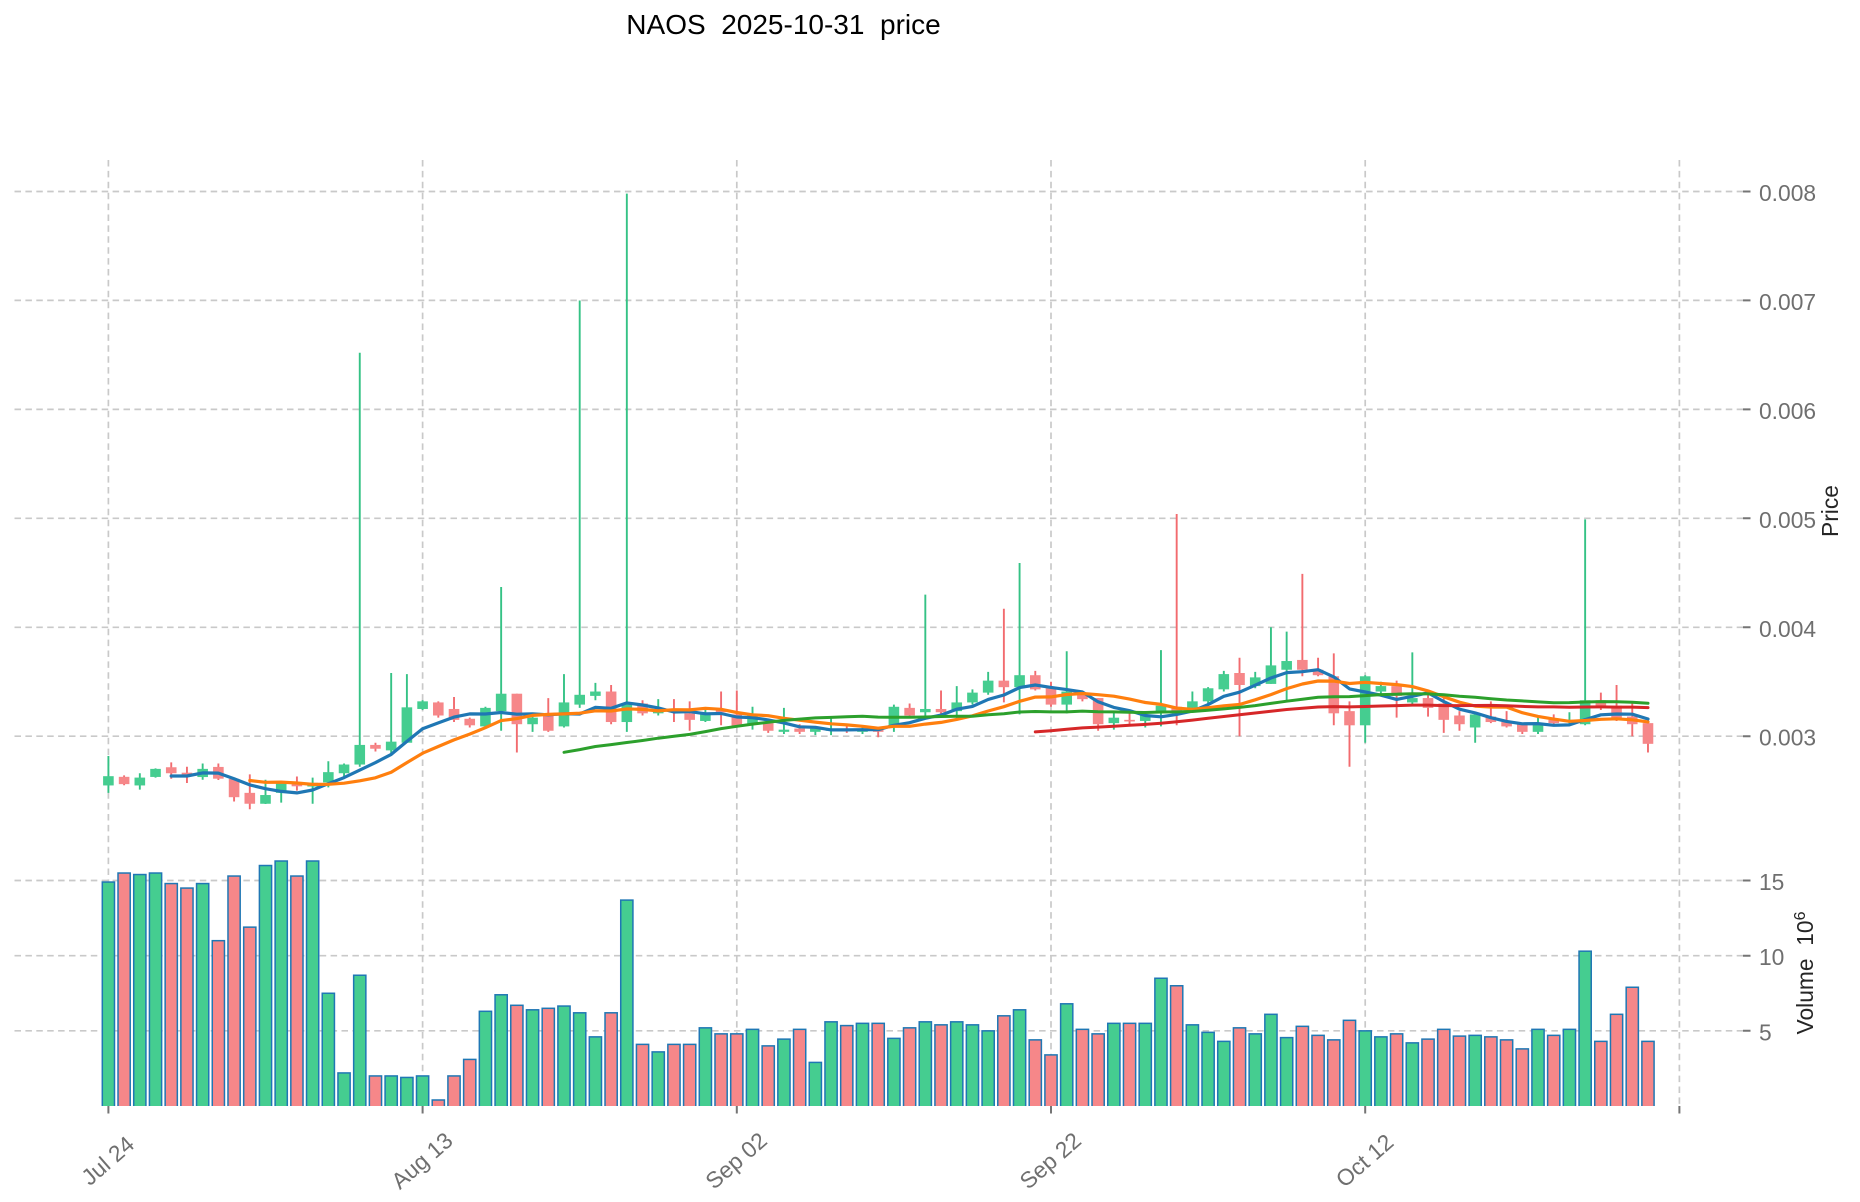 The image size is (1860, 1202). What do you see at coordinates (1771, 882) in the screenshot?
I see `svg-text: 15` at bounding box center [1771, 882].